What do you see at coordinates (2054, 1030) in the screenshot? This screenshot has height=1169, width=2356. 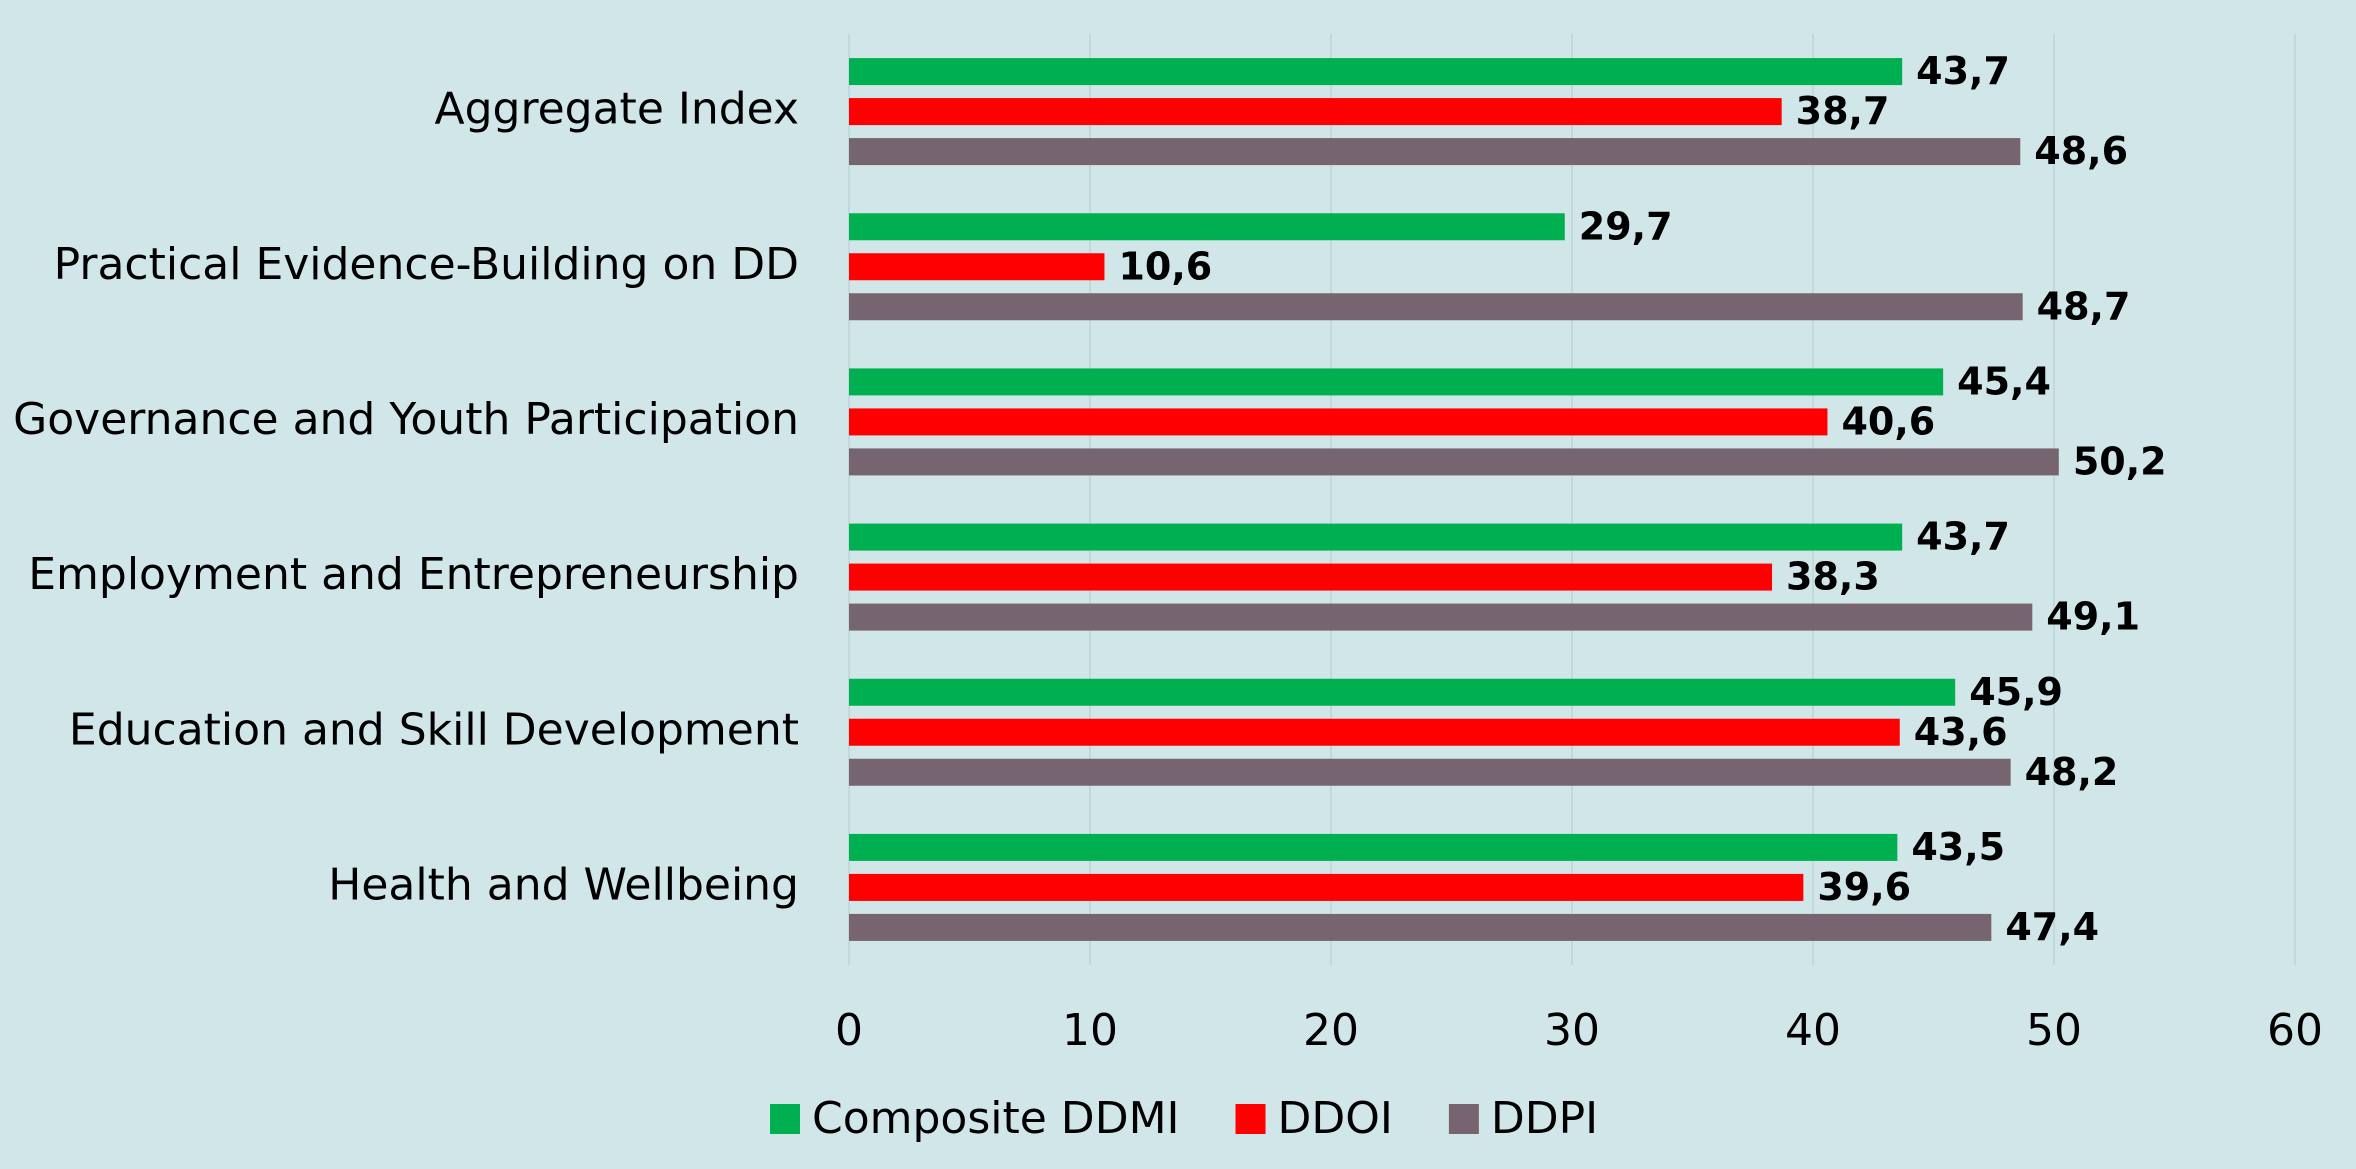 I see `x-tick-label: 50` at bounding box center [2054, 1030].